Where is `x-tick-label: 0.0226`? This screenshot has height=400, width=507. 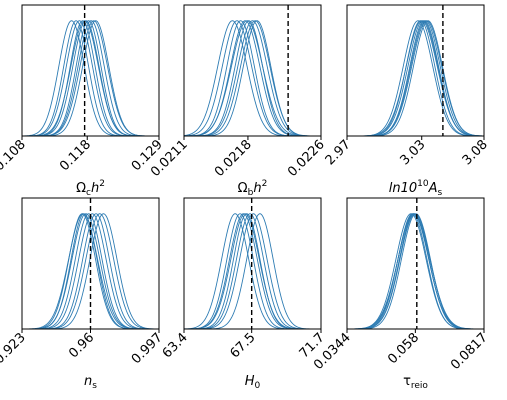 x-tick-label: 0.0226 is located at coordinates (306, 158).